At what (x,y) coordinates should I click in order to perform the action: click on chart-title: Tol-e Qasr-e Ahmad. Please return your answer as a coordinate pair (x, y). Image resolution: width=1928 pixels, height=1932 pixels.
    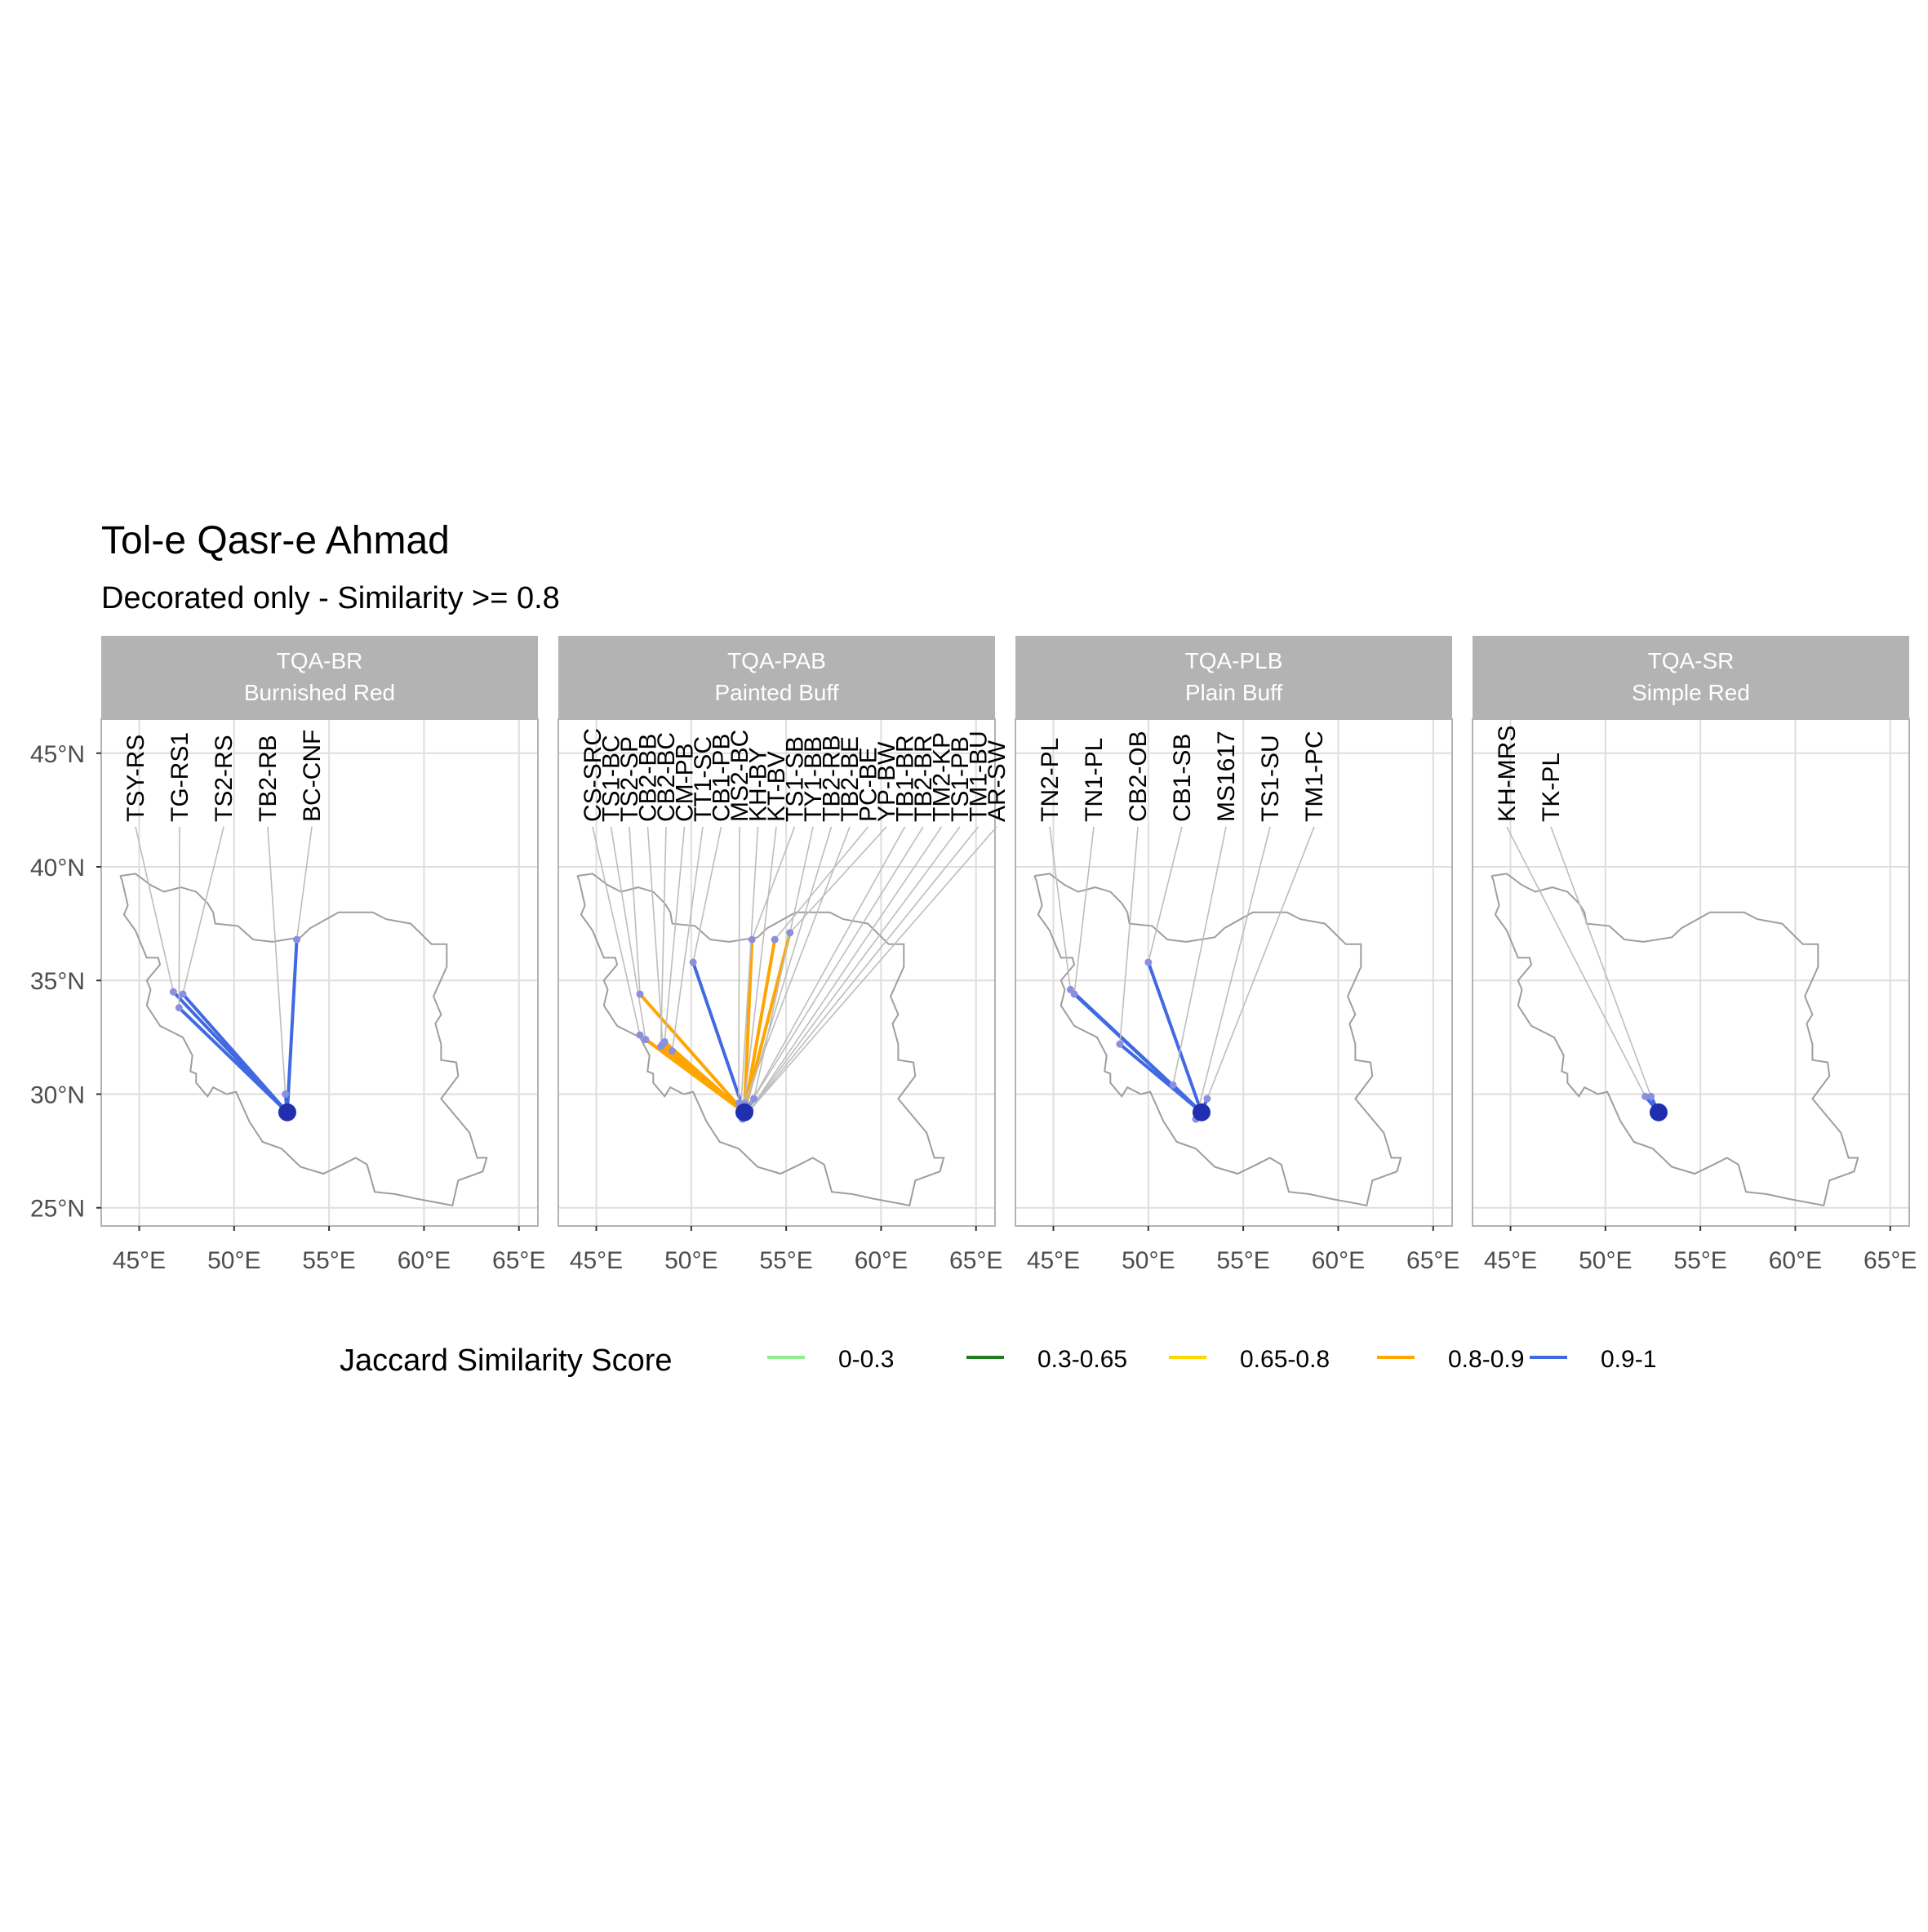
    Looking at the image, I should click on (275, 540).